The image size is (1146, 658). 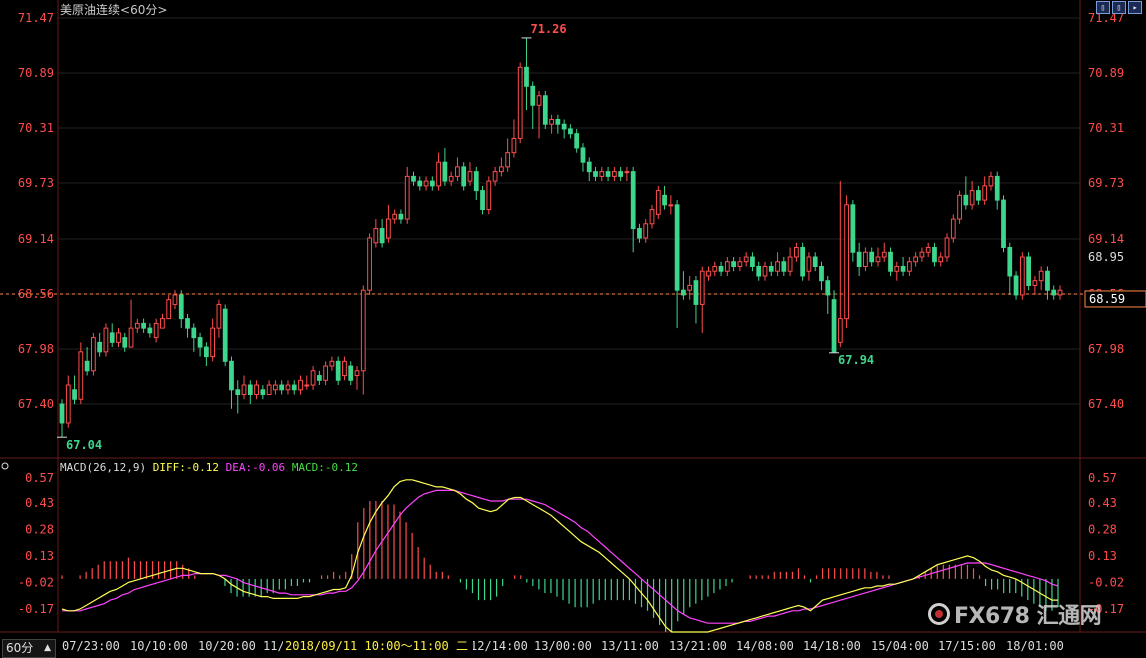 What do you see at coordinates (36, 404) in the screenshot?
I see `price-tick-left: 67.40` at bounding box center [36, 404].